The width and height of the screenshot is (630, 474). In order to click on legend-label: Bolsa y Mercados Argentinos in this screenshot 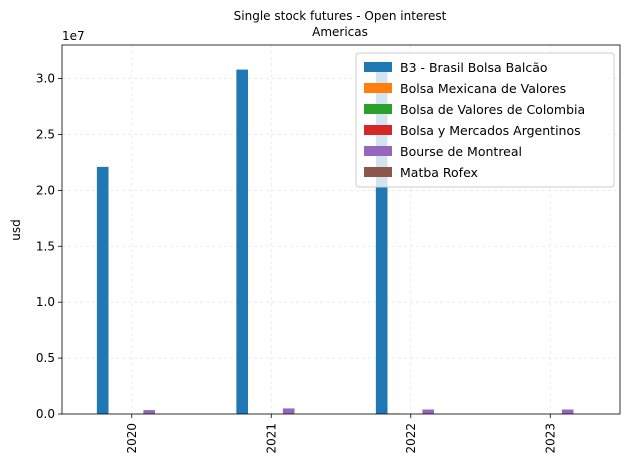, I will do `click(490, 130)`.